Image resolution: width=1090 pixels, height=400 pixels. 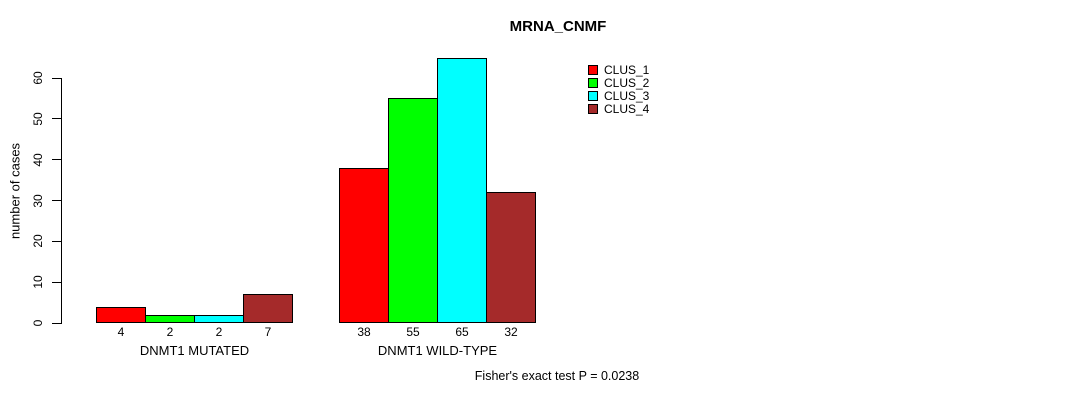 I want to click on bar-clus_4-dnmt1-mutated, so click(x=268, y=308).